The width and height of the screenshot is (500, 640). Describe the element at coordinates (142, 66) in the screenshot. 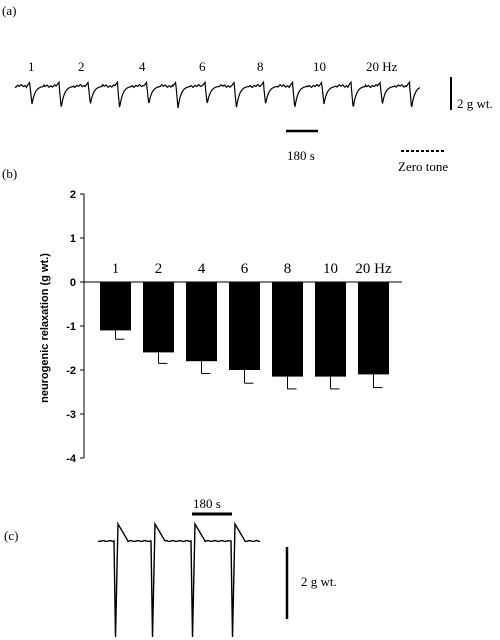

I see `panel-a-frequency-label: 4` at that location.